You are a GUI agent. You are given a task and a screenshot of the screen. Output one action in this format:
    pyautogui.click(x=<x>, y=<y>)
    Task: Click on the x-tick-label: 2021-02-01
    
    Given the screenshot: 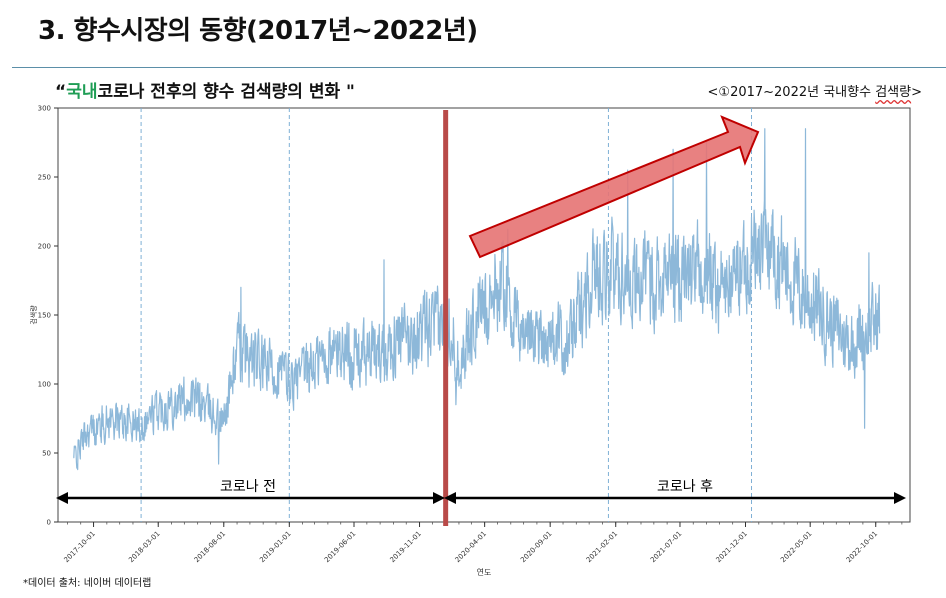 What is the action you would take?
    pyautogui.click(x=602, y=547)
    